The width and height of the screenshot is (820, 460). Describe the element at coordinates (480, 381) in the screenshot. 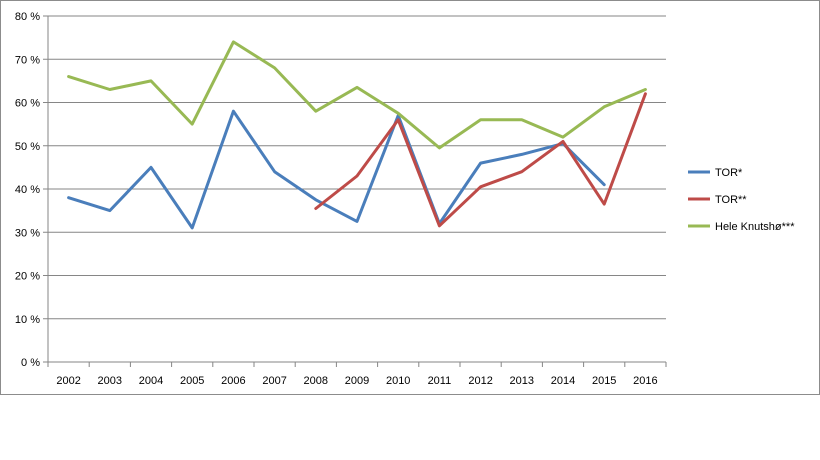

I see `x-tick-label: 2012` at that location.